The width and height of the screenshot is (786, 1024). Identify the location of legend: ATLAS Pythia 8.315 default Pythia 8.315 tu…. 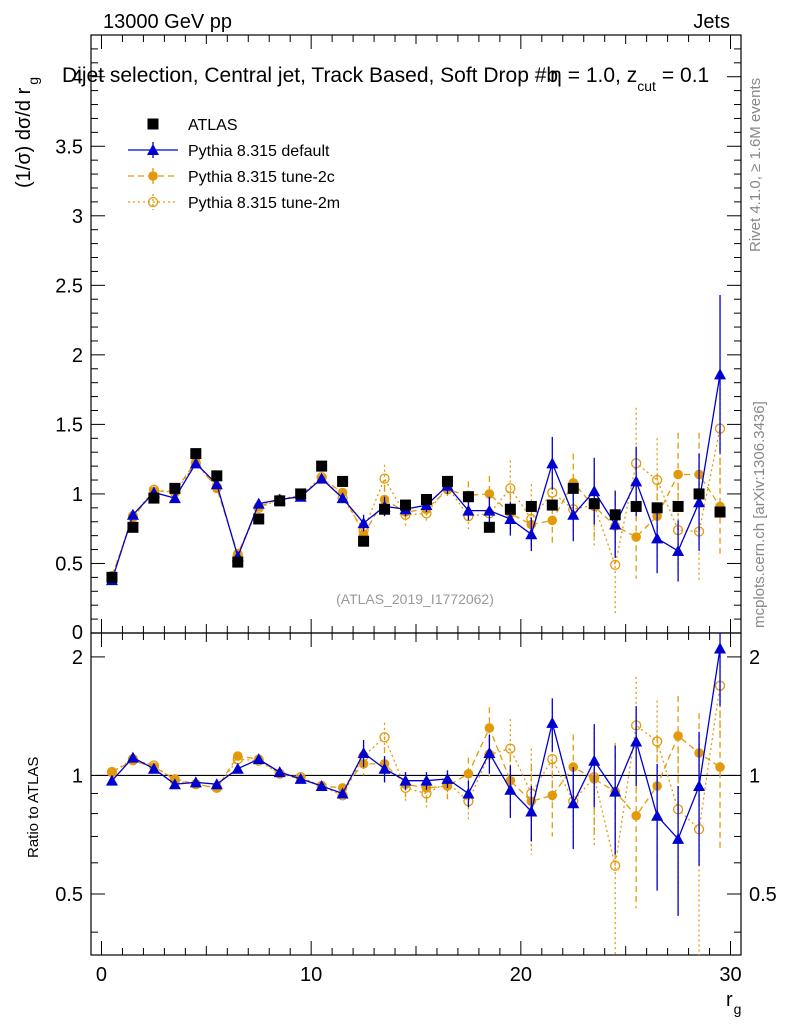
(234, 164).